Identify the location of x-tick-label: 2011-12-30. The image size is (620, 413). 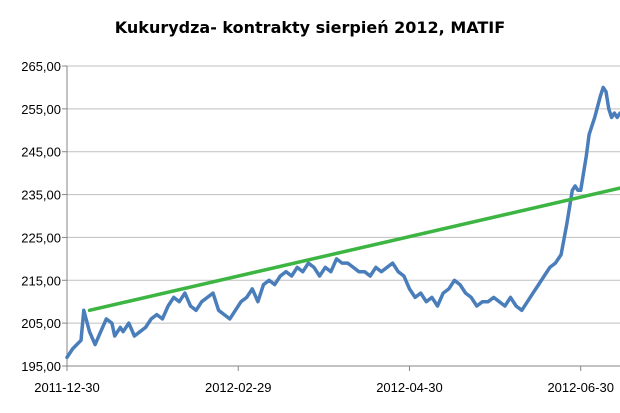
(67, 387).